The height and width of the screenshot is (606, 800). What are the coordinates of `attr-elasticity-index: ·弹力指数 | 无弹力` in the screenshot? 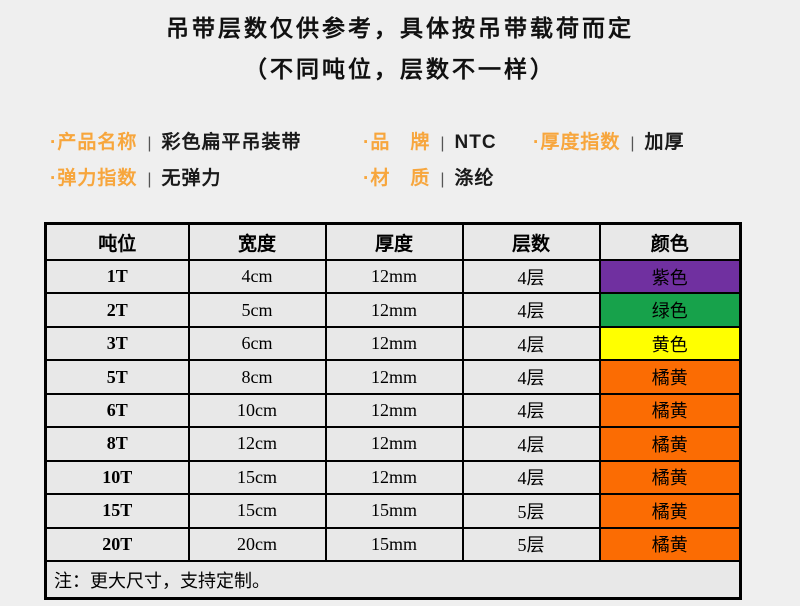 It's located at (136, 179).